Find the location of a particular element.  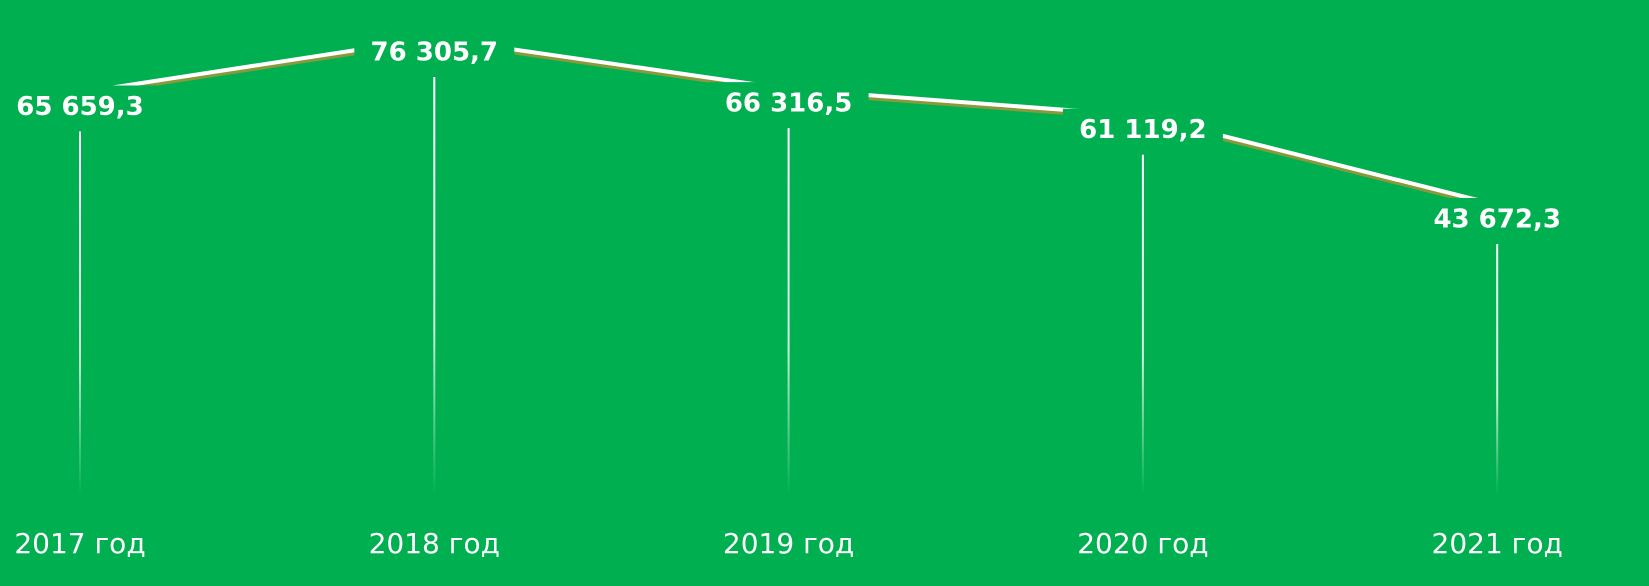

data-label: 61 119,2 is located at coordinates (1142, 130).